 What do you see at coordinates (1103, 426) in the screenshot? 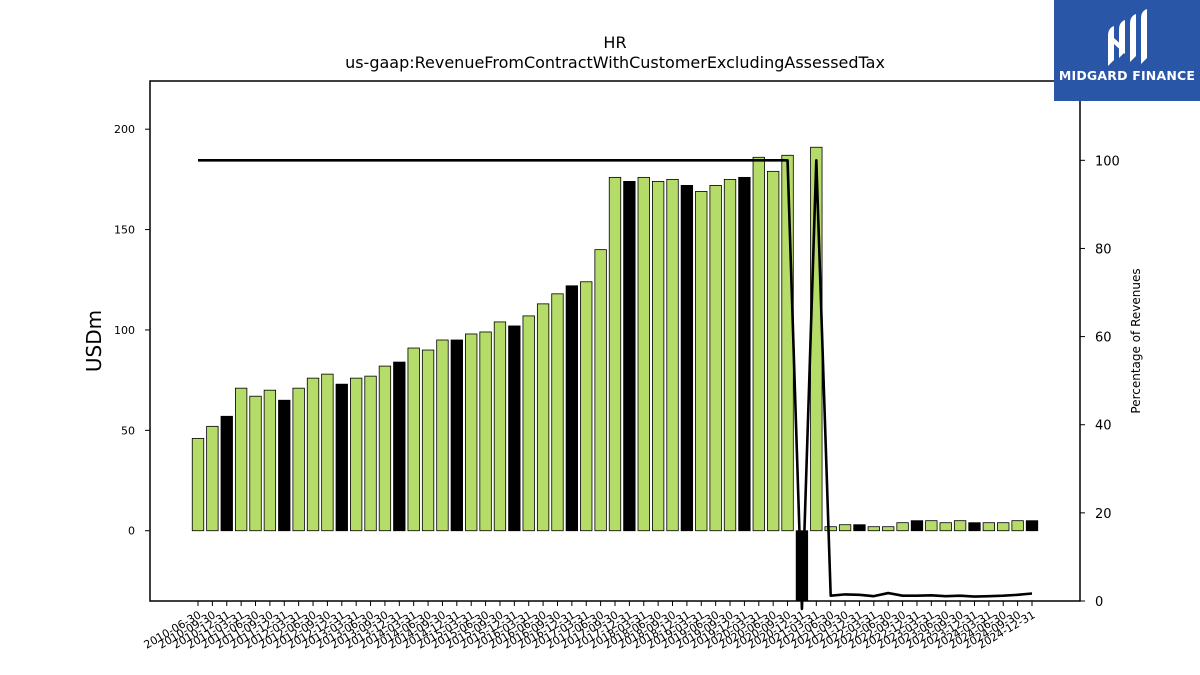
I see `y2-tick-label: 40` at bounding box center [1103, 426].